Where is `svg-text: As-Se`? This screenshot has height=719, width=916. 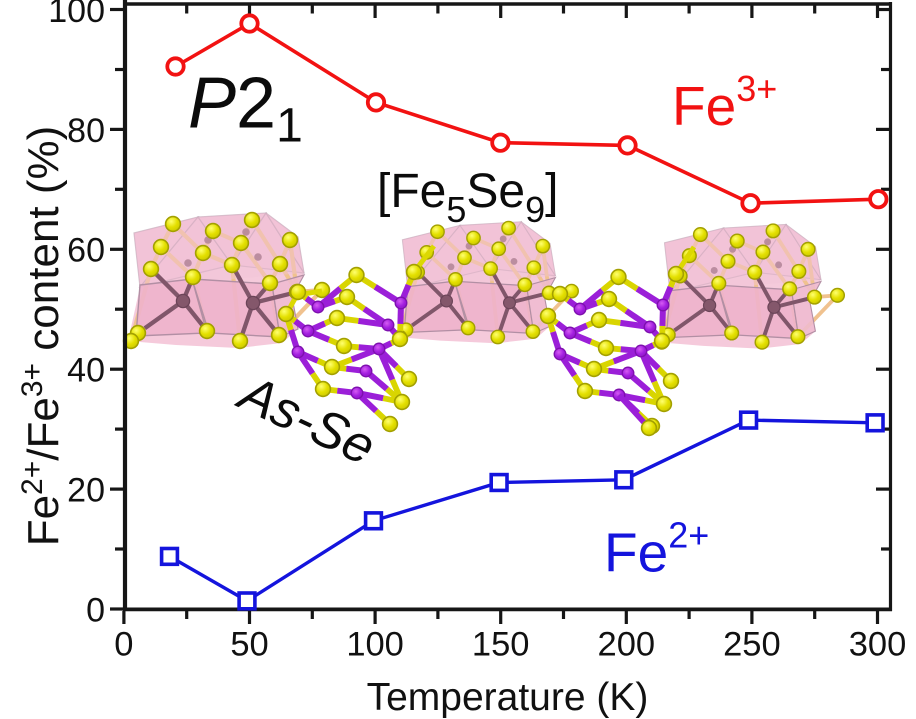
svg-text: As-Se is located at coordinates (306, 420).